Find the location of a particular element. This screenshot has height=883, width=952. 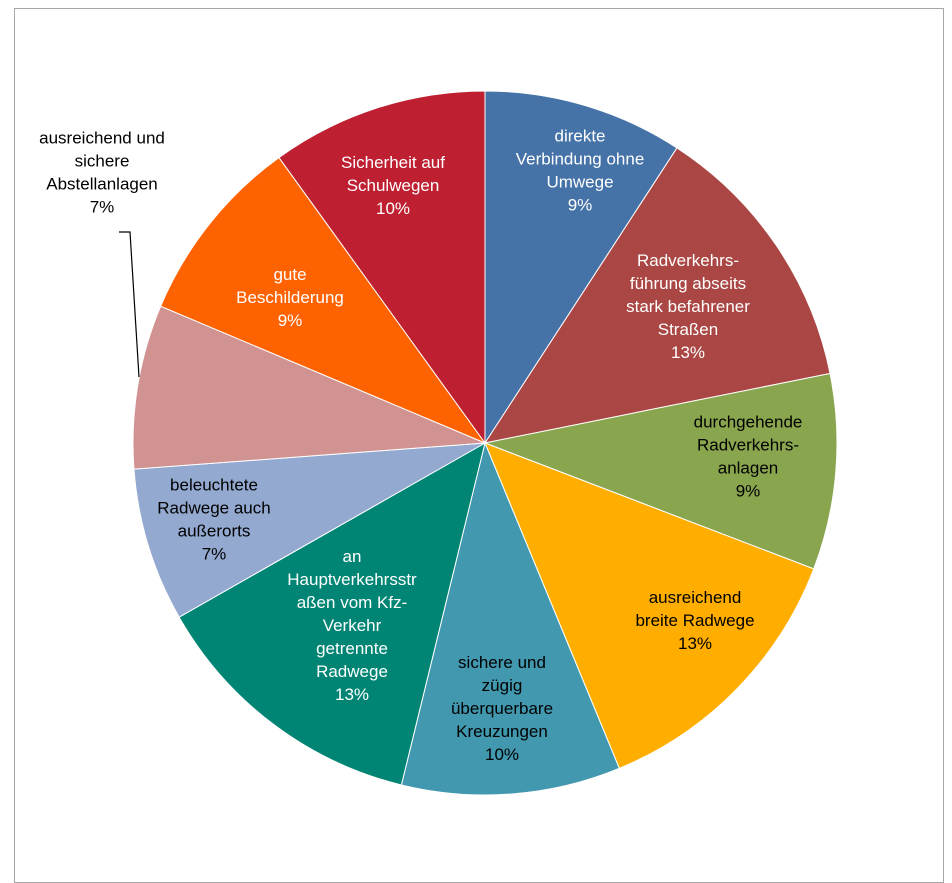

slice-label-line: Umwege is located at coordinates (579, 182).